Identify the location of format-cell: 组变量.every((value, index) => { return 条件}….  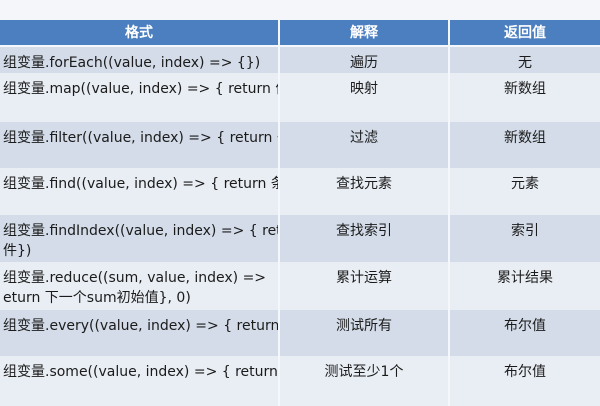
(140, 333).